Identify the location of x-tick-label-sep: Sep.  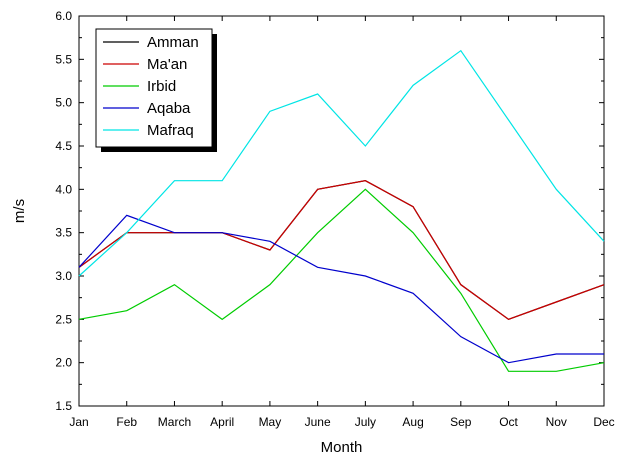
(461, 422).